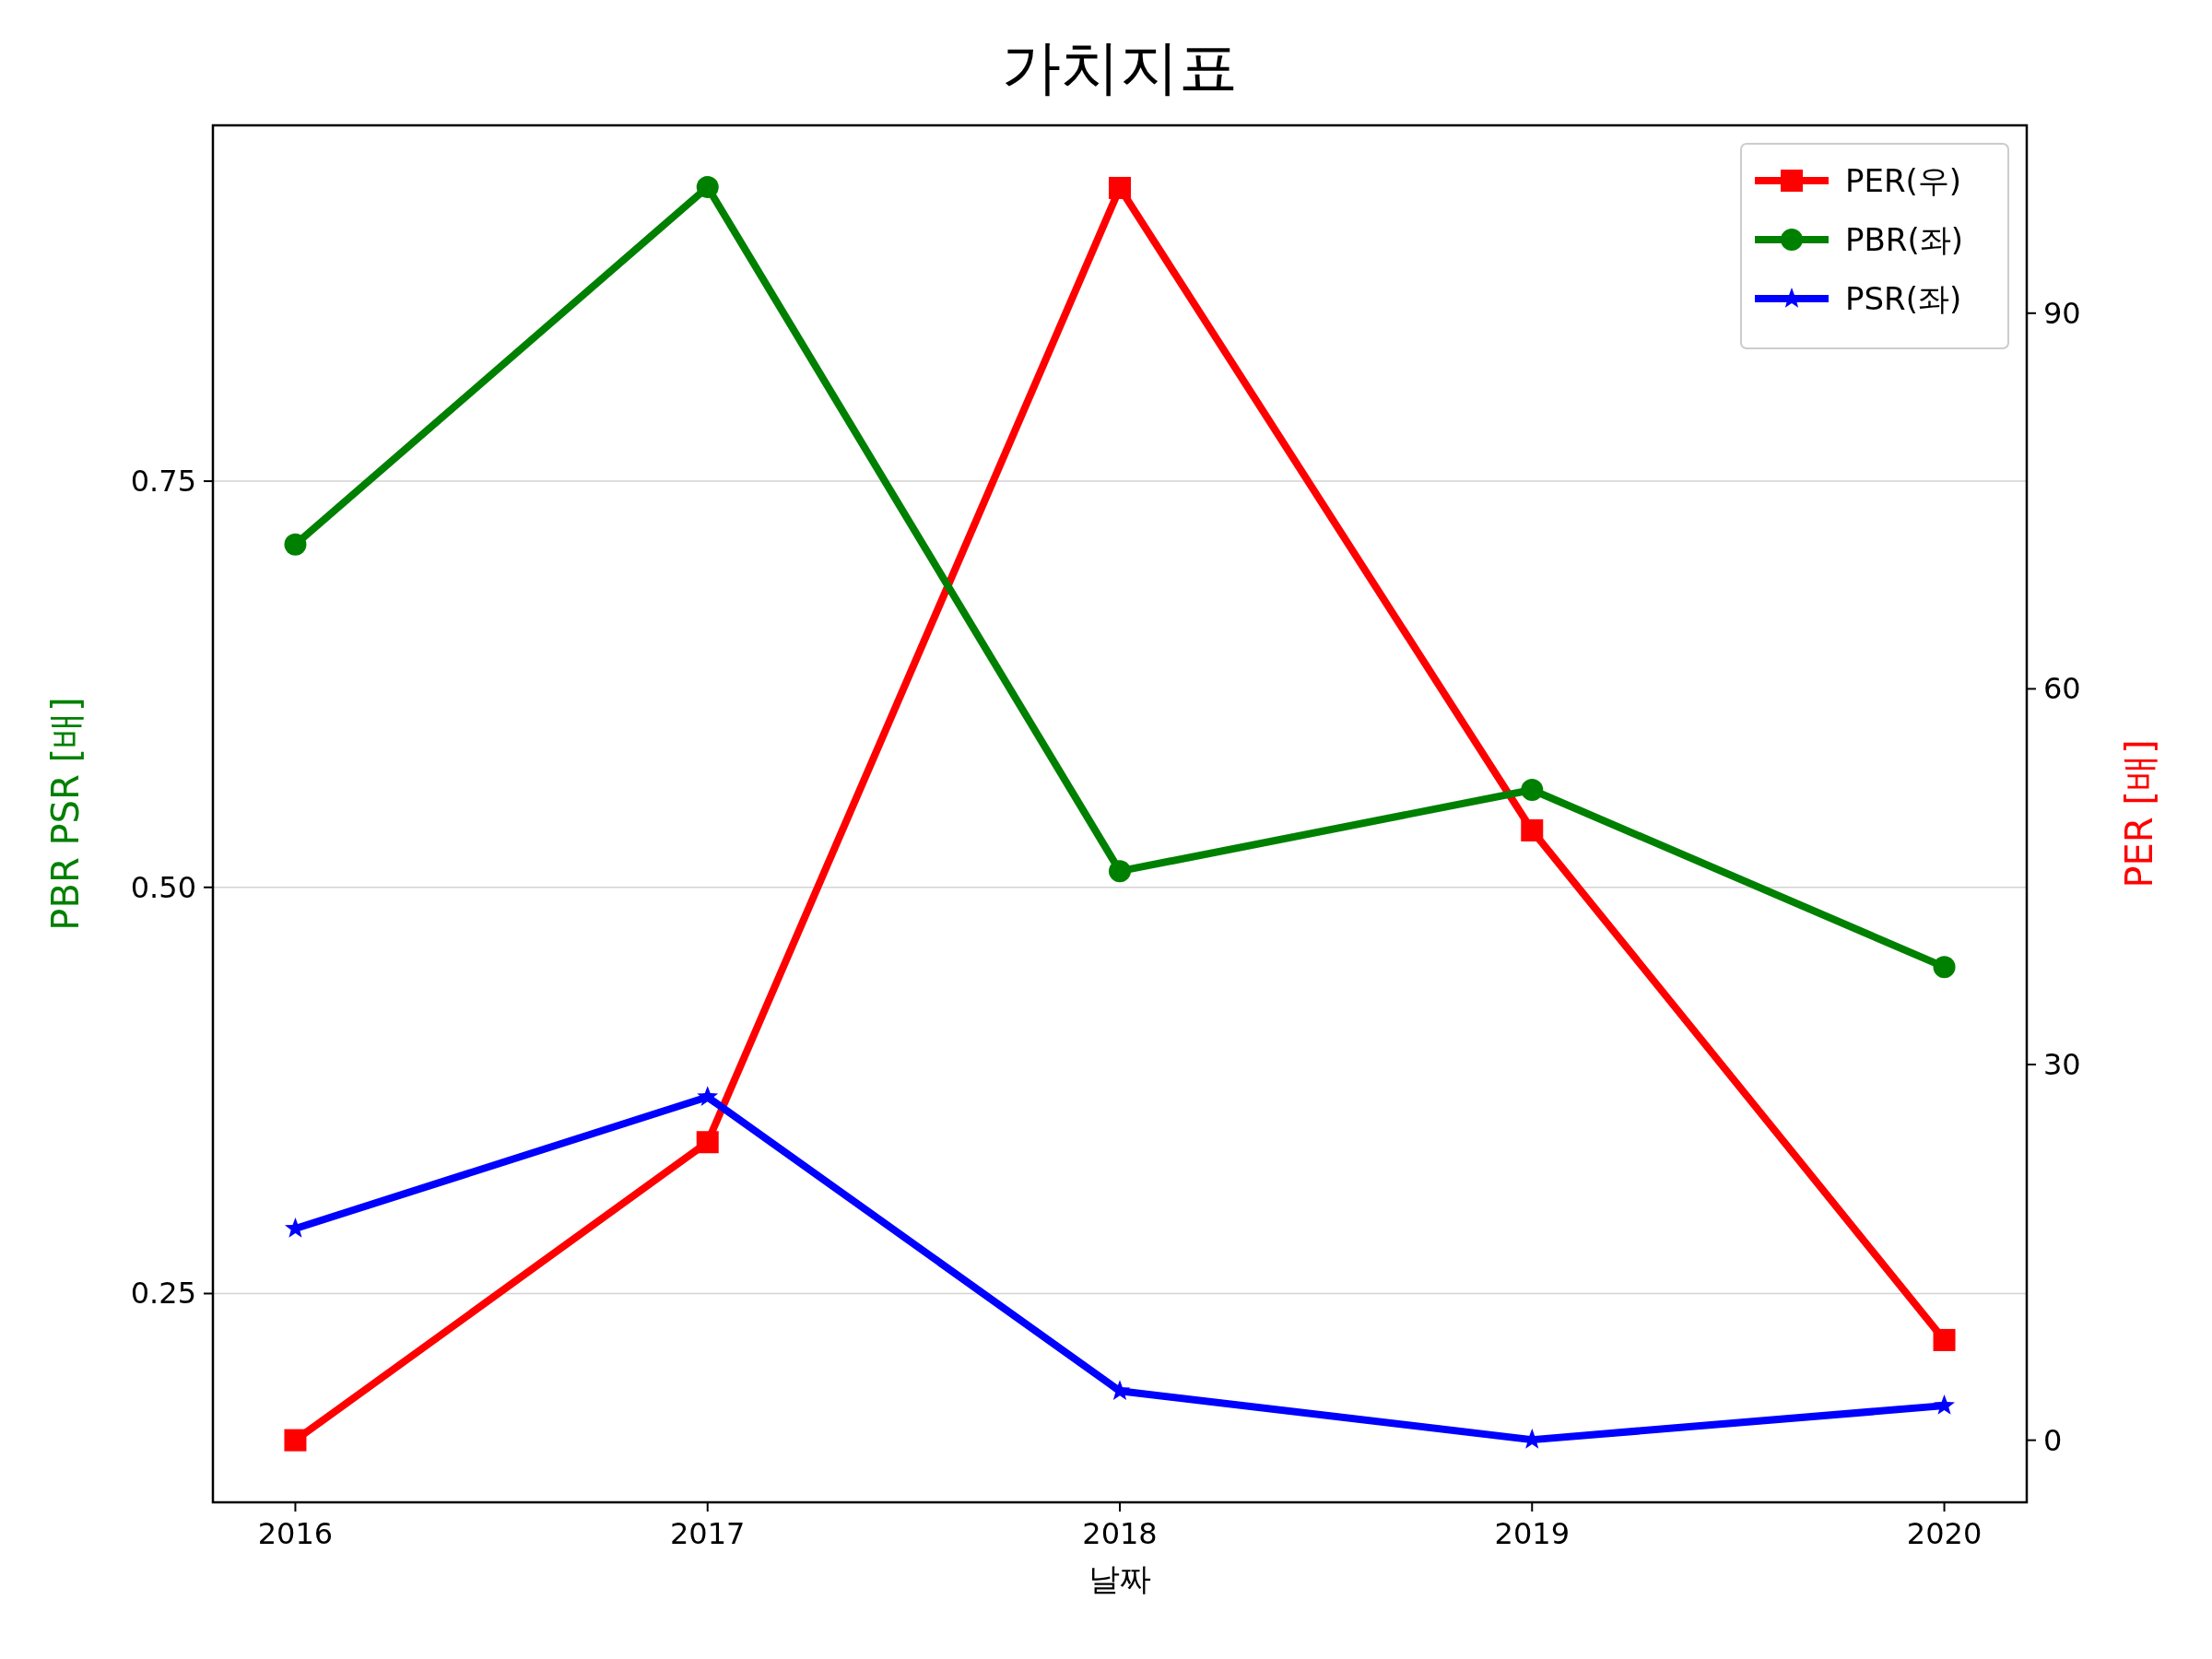 This screenshot has width=2212, height=1659. I want to click on y-axis-title: PBR PSR [배], so click(65, 814).